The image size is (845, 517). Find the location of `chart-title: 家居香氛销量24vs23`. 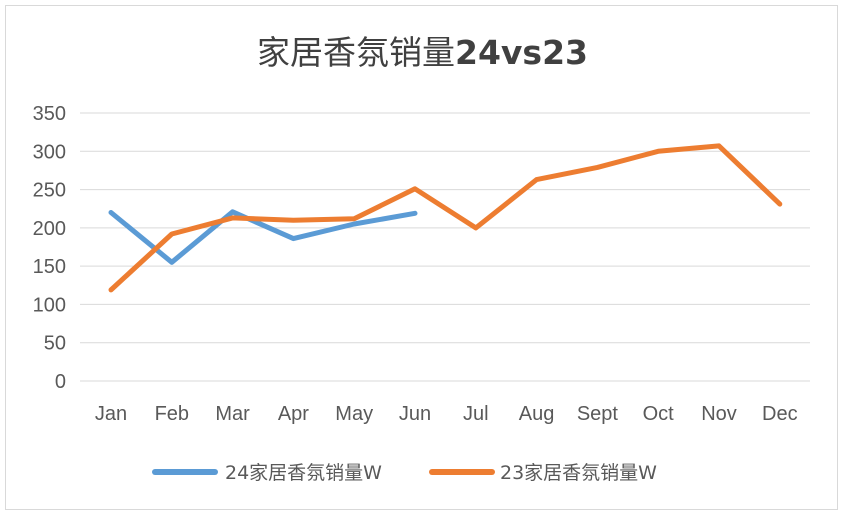

chart-title: 家居香氛销量24vs23 is located at coordinates (422, 50).